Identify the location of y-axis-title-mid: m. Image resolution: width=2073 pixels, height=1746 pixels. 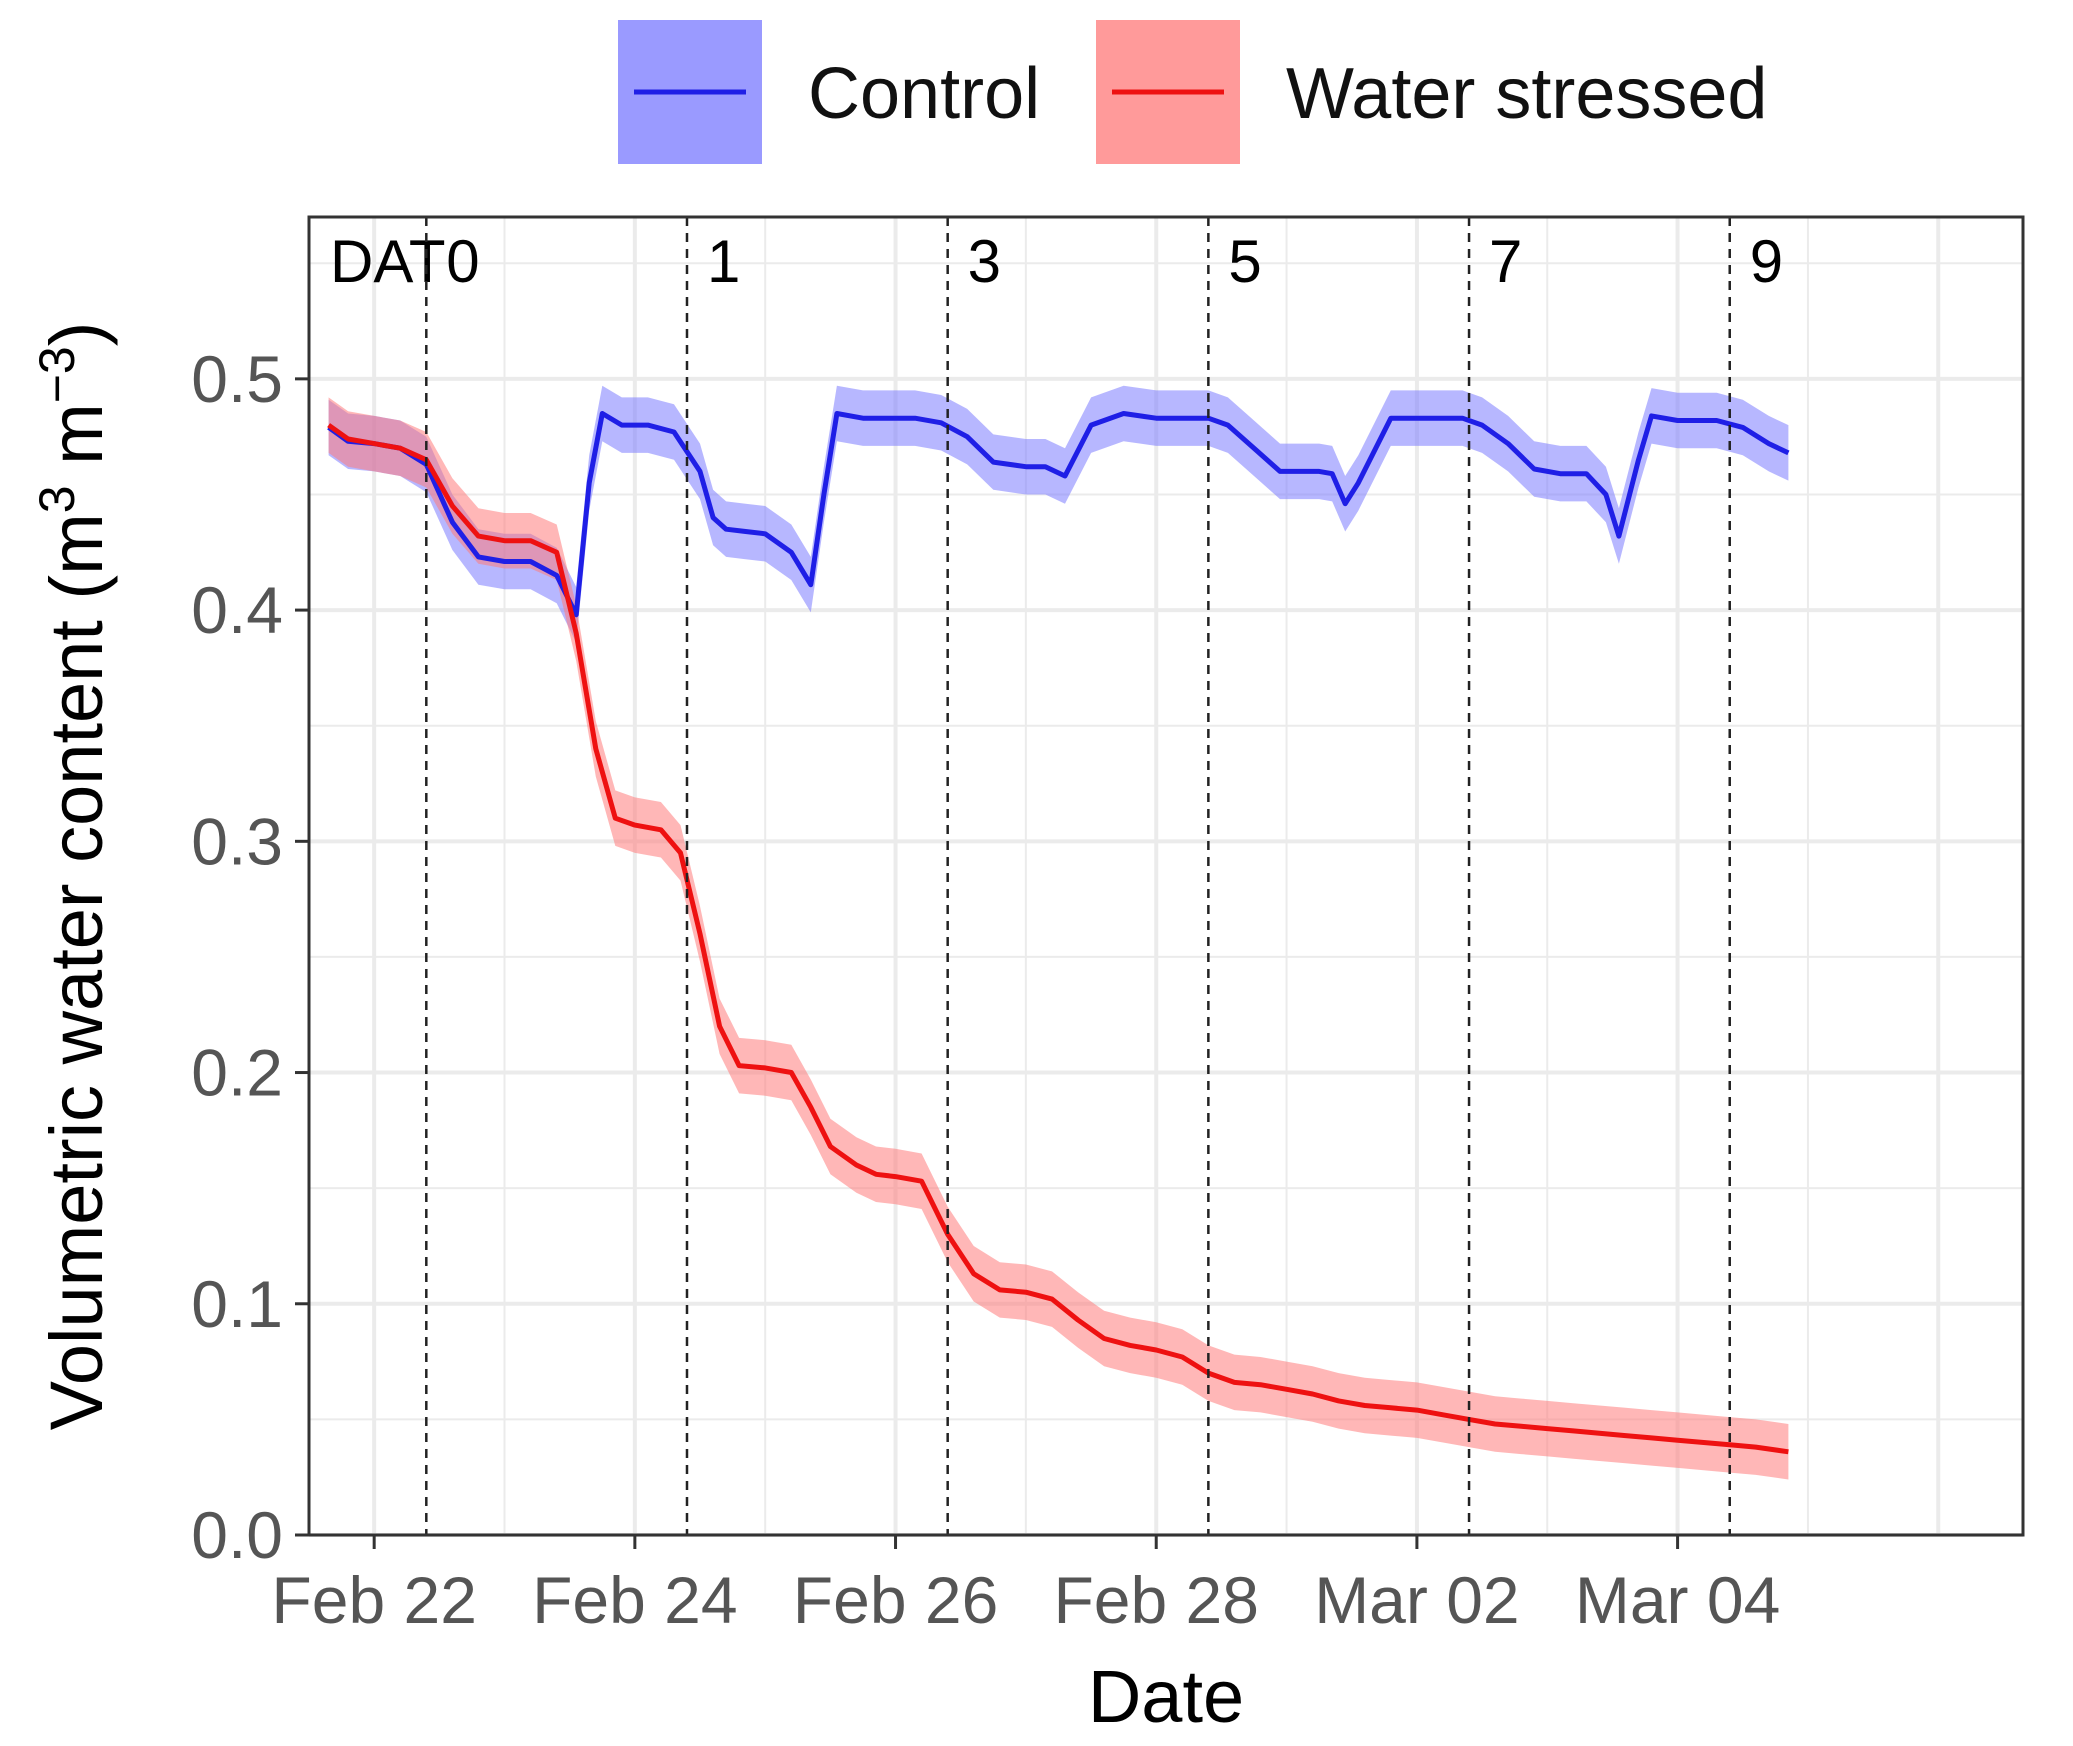
(76, 444).